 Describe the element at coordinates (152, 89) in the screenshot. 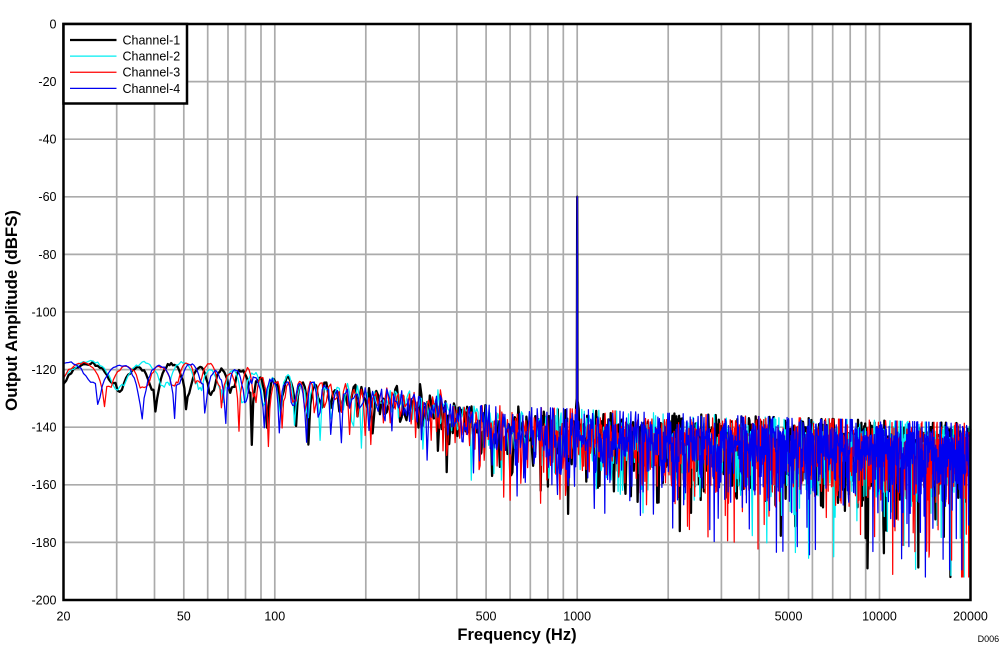

I see `svg-text: Channel-4` at that location.